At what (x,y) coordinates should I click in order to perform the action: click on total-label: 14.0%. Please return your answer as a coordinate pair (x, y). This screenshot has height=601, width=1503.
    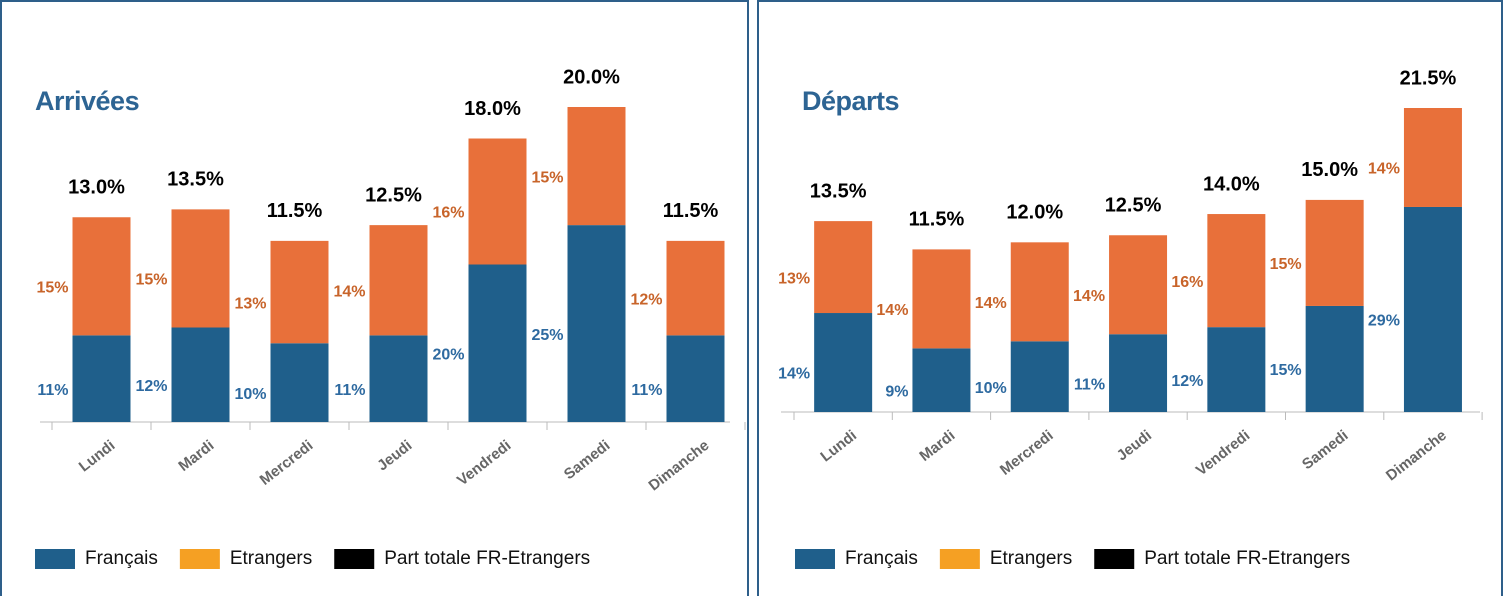
    Looking at the image, I should click on (1231, 184).